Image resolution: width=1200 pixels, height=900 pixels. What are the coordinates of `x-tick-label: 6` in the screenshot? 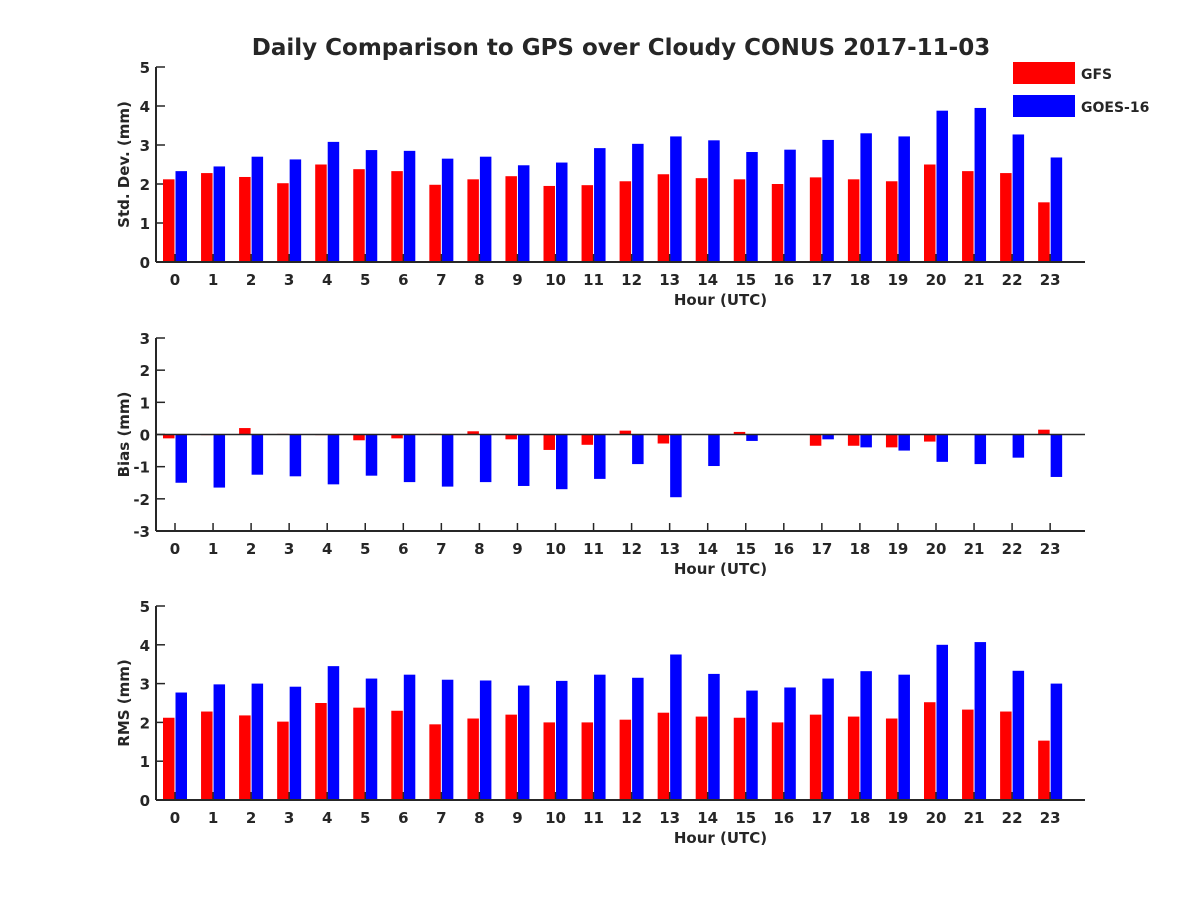 It's located at (403, 549).